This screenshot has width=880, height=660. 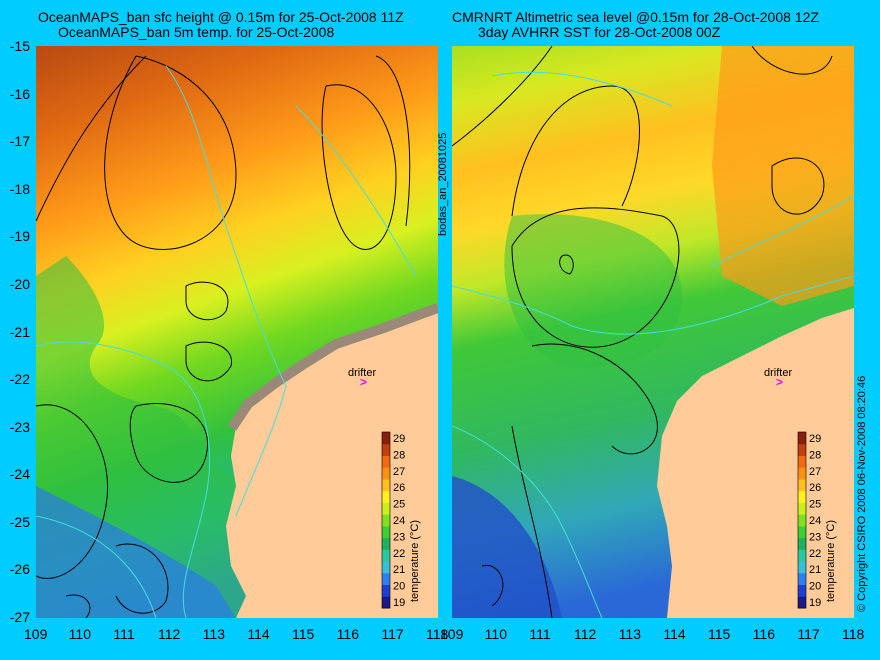 I want to click on left-colorbar: 29 28 27 26 25 24 23 22 21 20 19 temperature (°C), so click(x=401, y=520).